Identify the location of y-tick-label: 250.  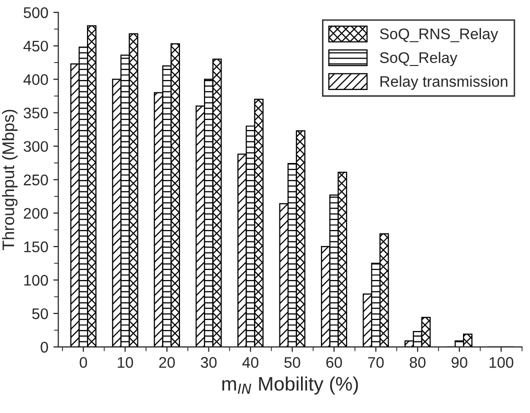
(36, 180).